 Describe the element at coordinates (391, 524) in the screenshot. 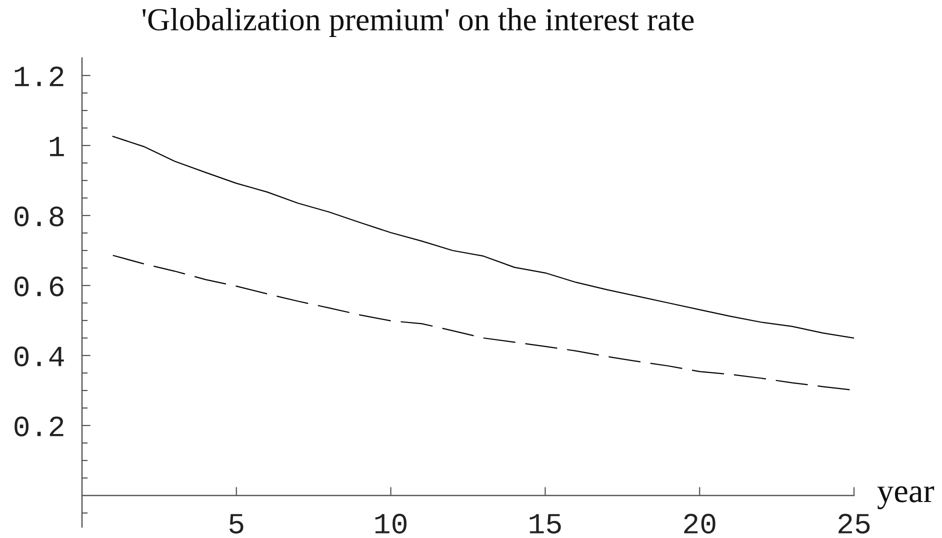

I see `x-tick-label: 10` at that location.